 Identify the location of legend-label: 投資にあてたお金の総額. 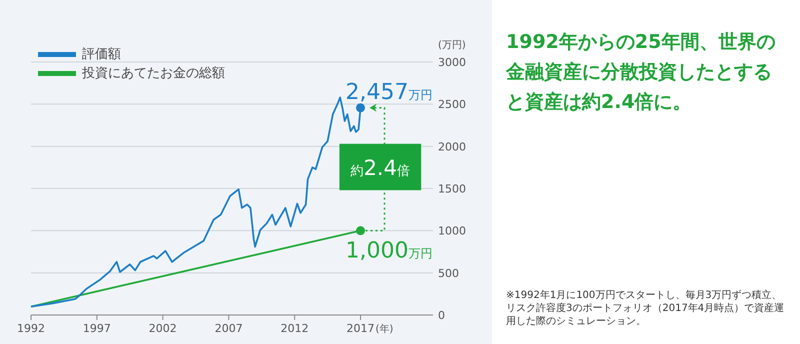
(153, 73).